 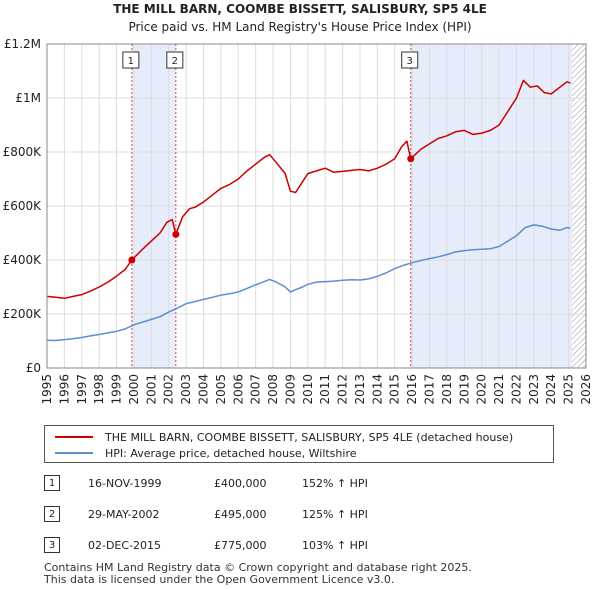 What do you see at coordinates (325, 389) in the screenshot?
I see `x-tick-label: 2011` at bounding box center [325, 389].